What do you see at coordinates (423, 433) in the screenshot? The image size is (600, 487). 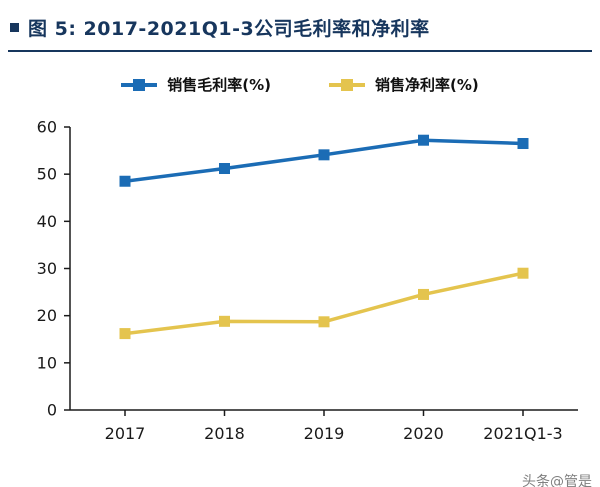 I see `x-tick-label: 2020` at bounding box center [423, 433].